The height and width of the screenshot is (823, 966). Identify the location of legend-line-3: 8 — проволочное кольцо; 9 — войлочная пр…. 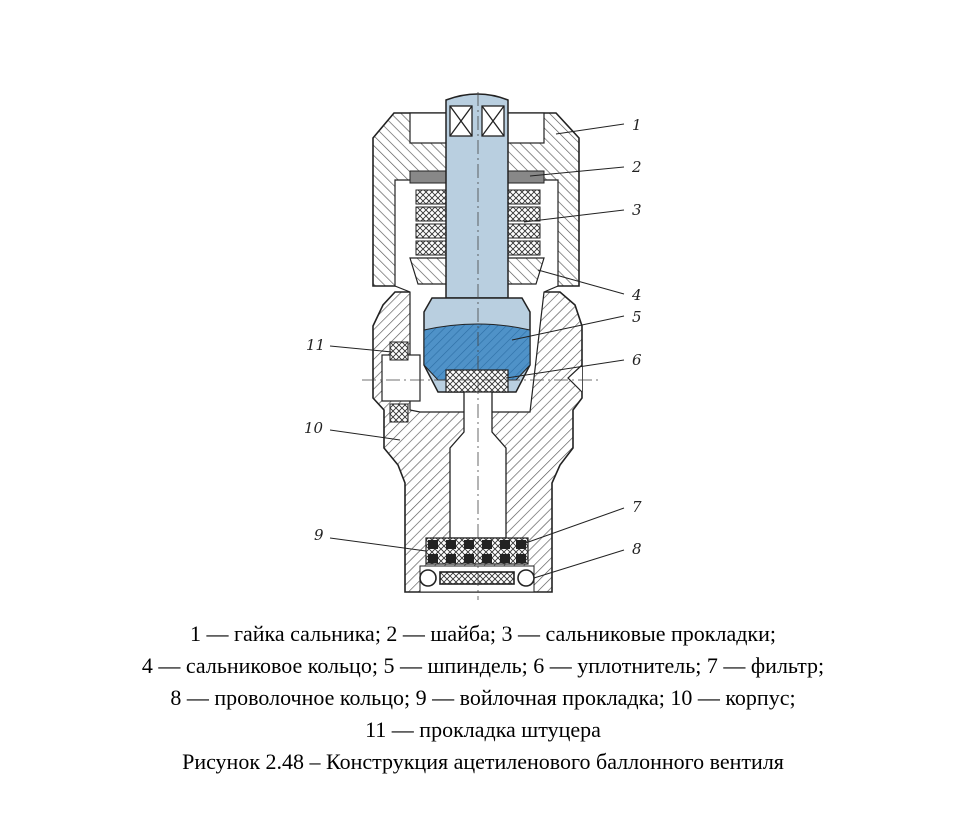
(483, 697).